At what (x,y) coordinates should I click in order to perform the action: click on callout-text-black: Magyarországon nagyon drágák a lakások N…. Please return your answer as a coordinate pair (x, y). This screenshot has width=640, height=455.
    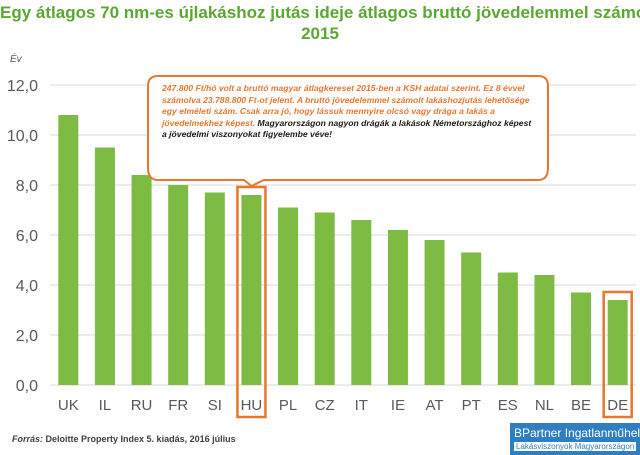
    Looking at the image, I should click on (347, 128).